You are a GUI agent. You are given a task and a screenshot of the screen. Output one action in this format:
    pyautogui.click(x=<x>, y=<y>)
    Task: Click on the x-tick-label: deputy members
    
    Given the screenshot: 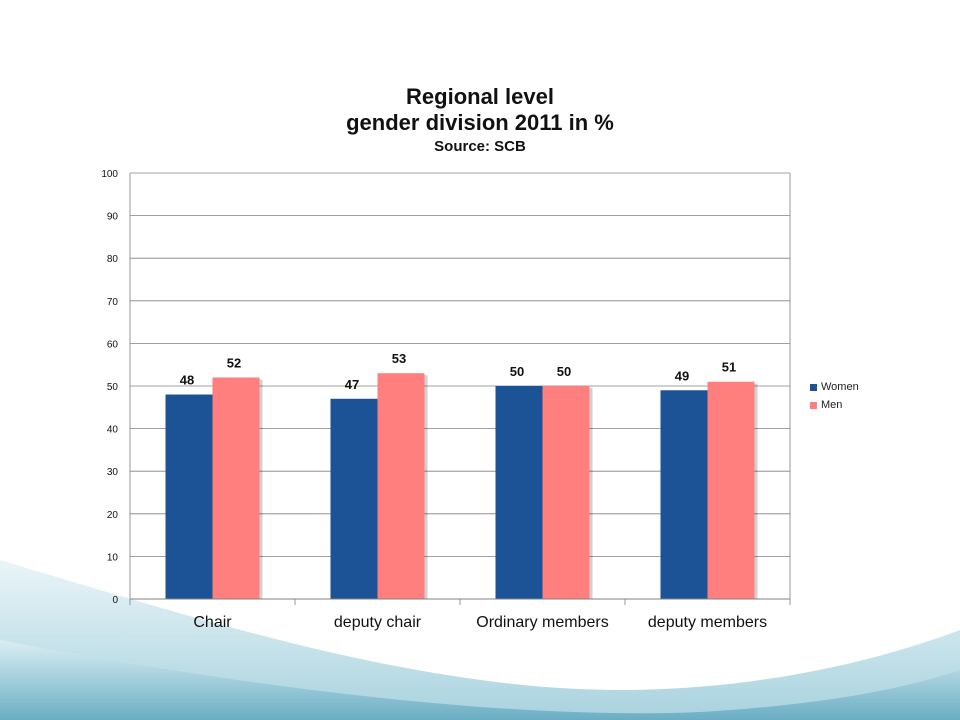 What is the action you would take?
    pyautogui.click(x=707, y=622)
    